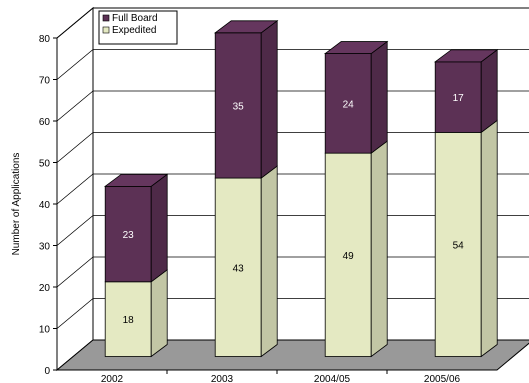  I want to click on y-tick-label: 60, so click(45, 122).